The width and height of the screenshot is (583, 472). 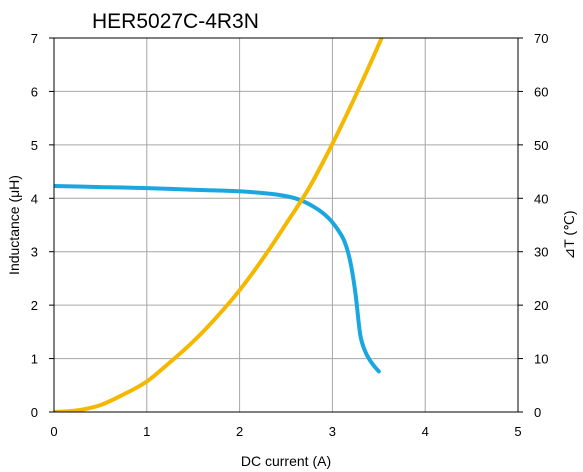 What do you see at coordinates (425, 431) in the screenshot?
I see `x-tick-label: 4` at bounding box center [425, 431].